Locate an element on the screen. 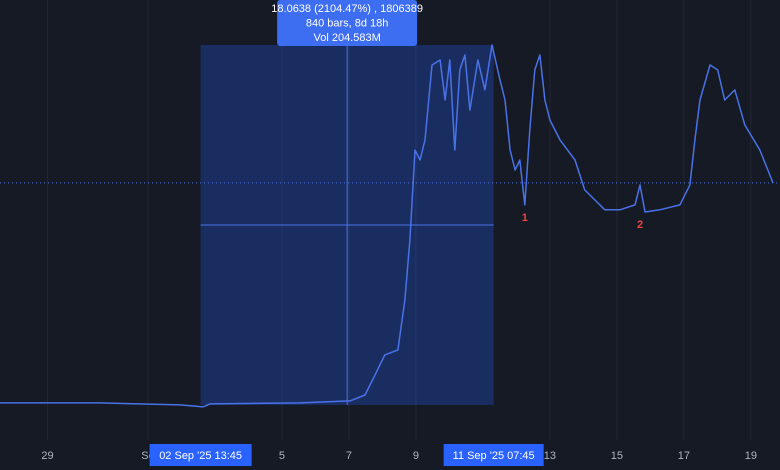 The image size is (780, 470). x-tick-label: 9 is located at coordinates (416, 456).